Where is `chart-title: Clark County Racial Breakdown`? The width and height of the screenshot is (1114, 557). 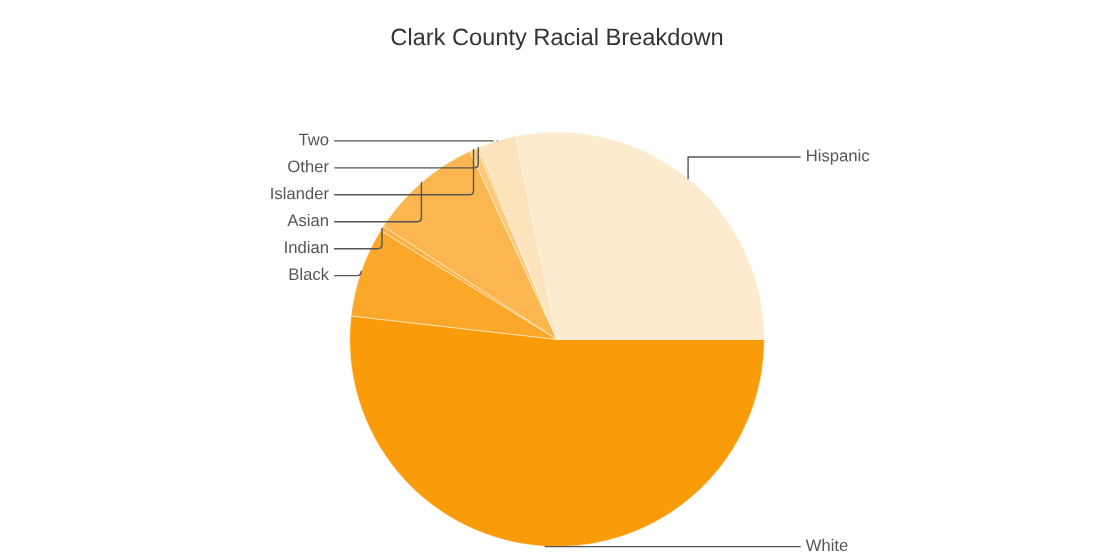
chart-title: Clark County Racial Breakdown is located at coordinates (557, 38).